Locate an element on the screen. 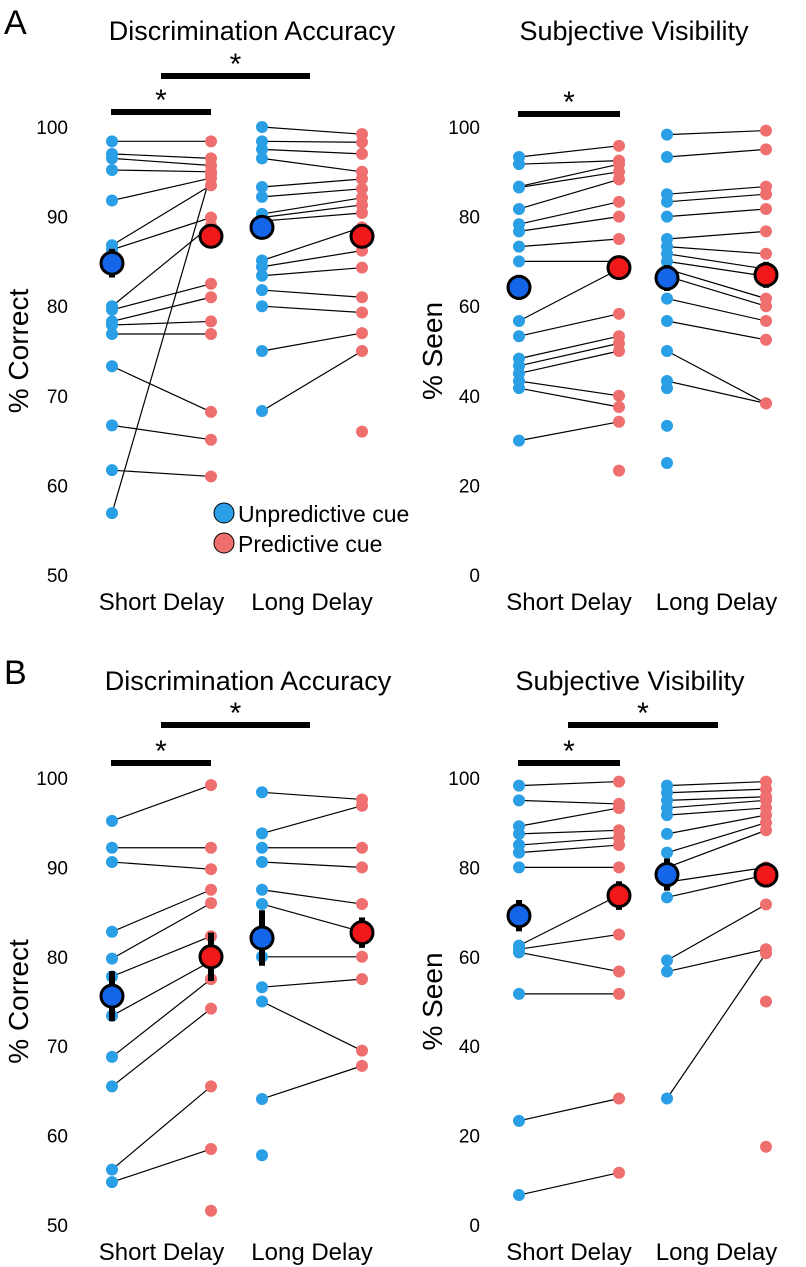  y-tick-label: 60 is located at coordinates (469, 958).